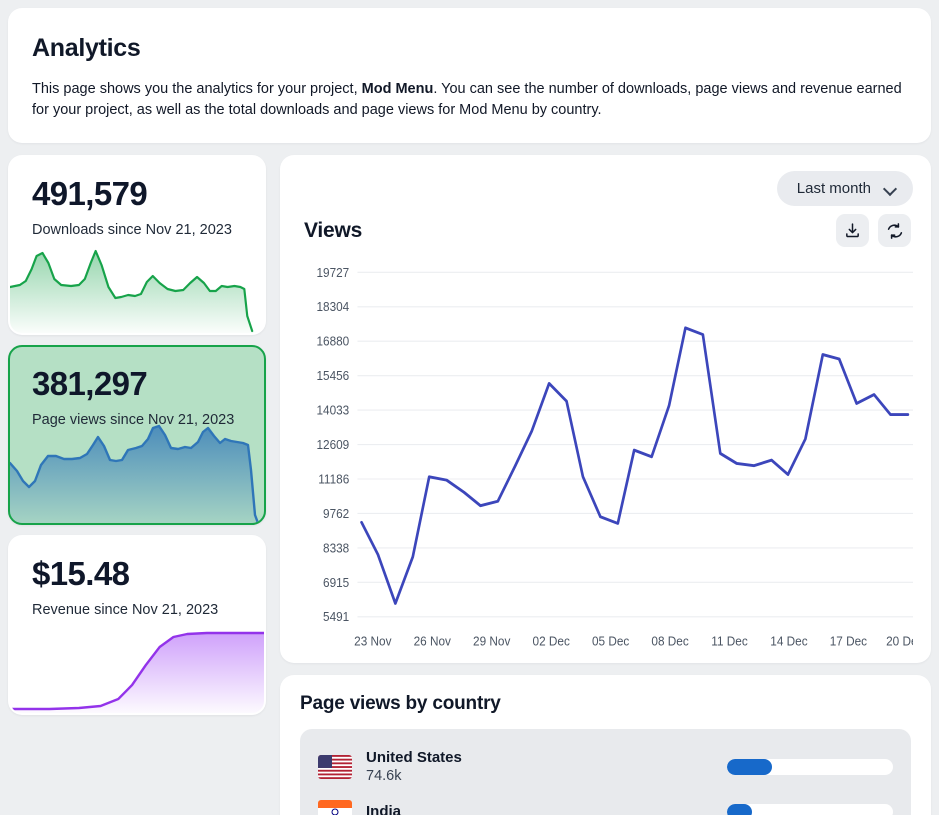  What do you see at coordinates (729, 641) in the screenshot?
I see `svg-text: 11 Dec` at bounding box center [729, 641].